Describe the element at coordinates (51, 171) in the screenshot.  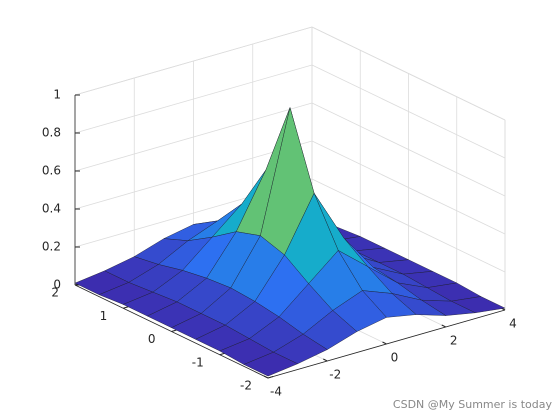
I see `z-tick-label: 0.6` at that location.